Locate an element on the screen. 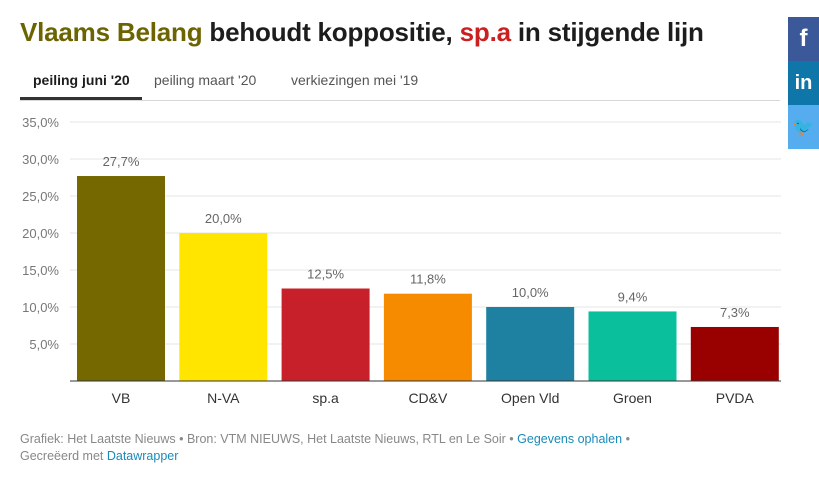 The width and height of the screenshot is (819, 486). title-text-2: in stijgende lijn is located at coordinates (607, 32).